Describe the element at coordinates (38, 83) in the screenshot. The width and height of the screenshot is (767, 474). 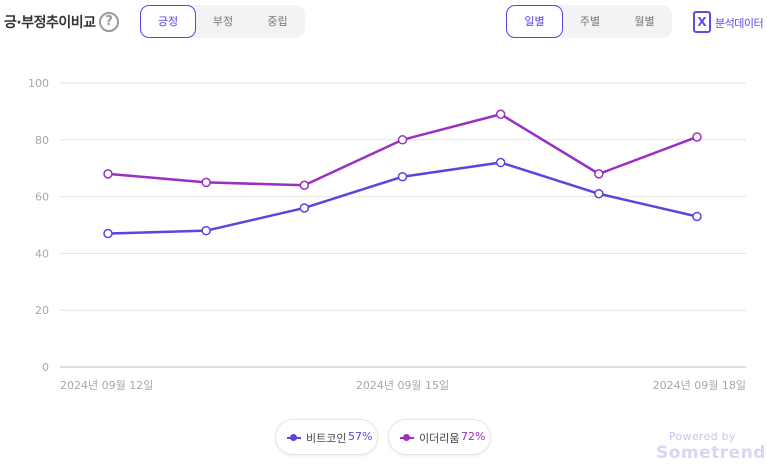
I see `y-tick-label: 100` at that location.